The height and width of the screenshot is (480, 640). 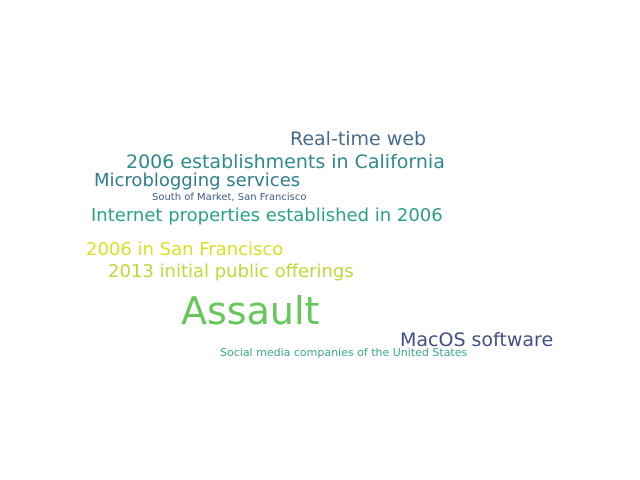 I want to click on word-2006-establishments-california: 2006 establishments in California, so click(x=285, y=162).